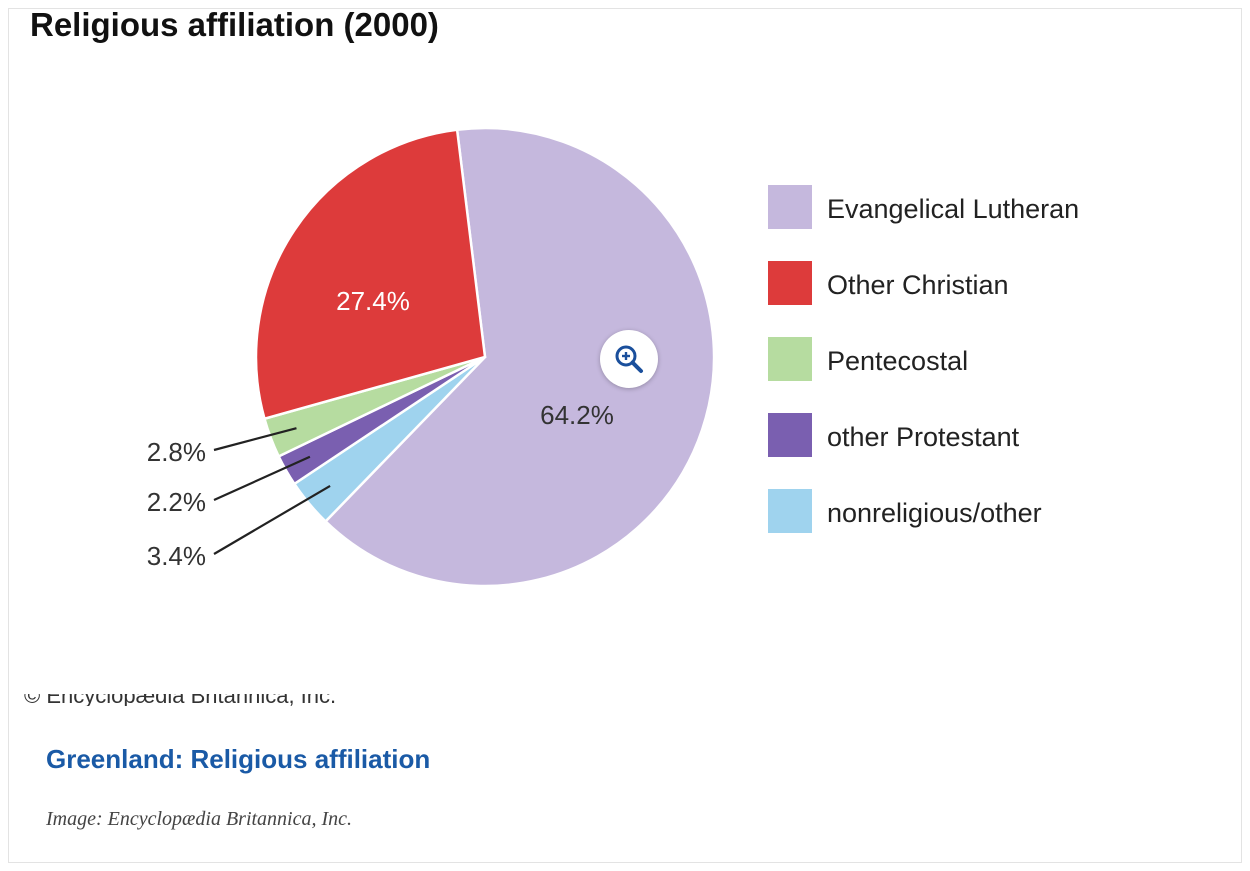  I want to click on legend-label-nonreligious-other: nonreligious/other, so click(934, 513).